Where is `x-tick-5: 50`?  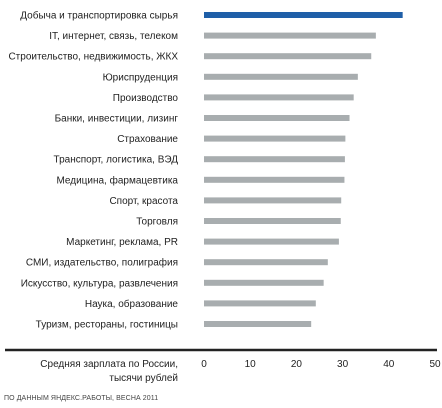 x-tick-5: 50 is located at coordinates (435, 364).